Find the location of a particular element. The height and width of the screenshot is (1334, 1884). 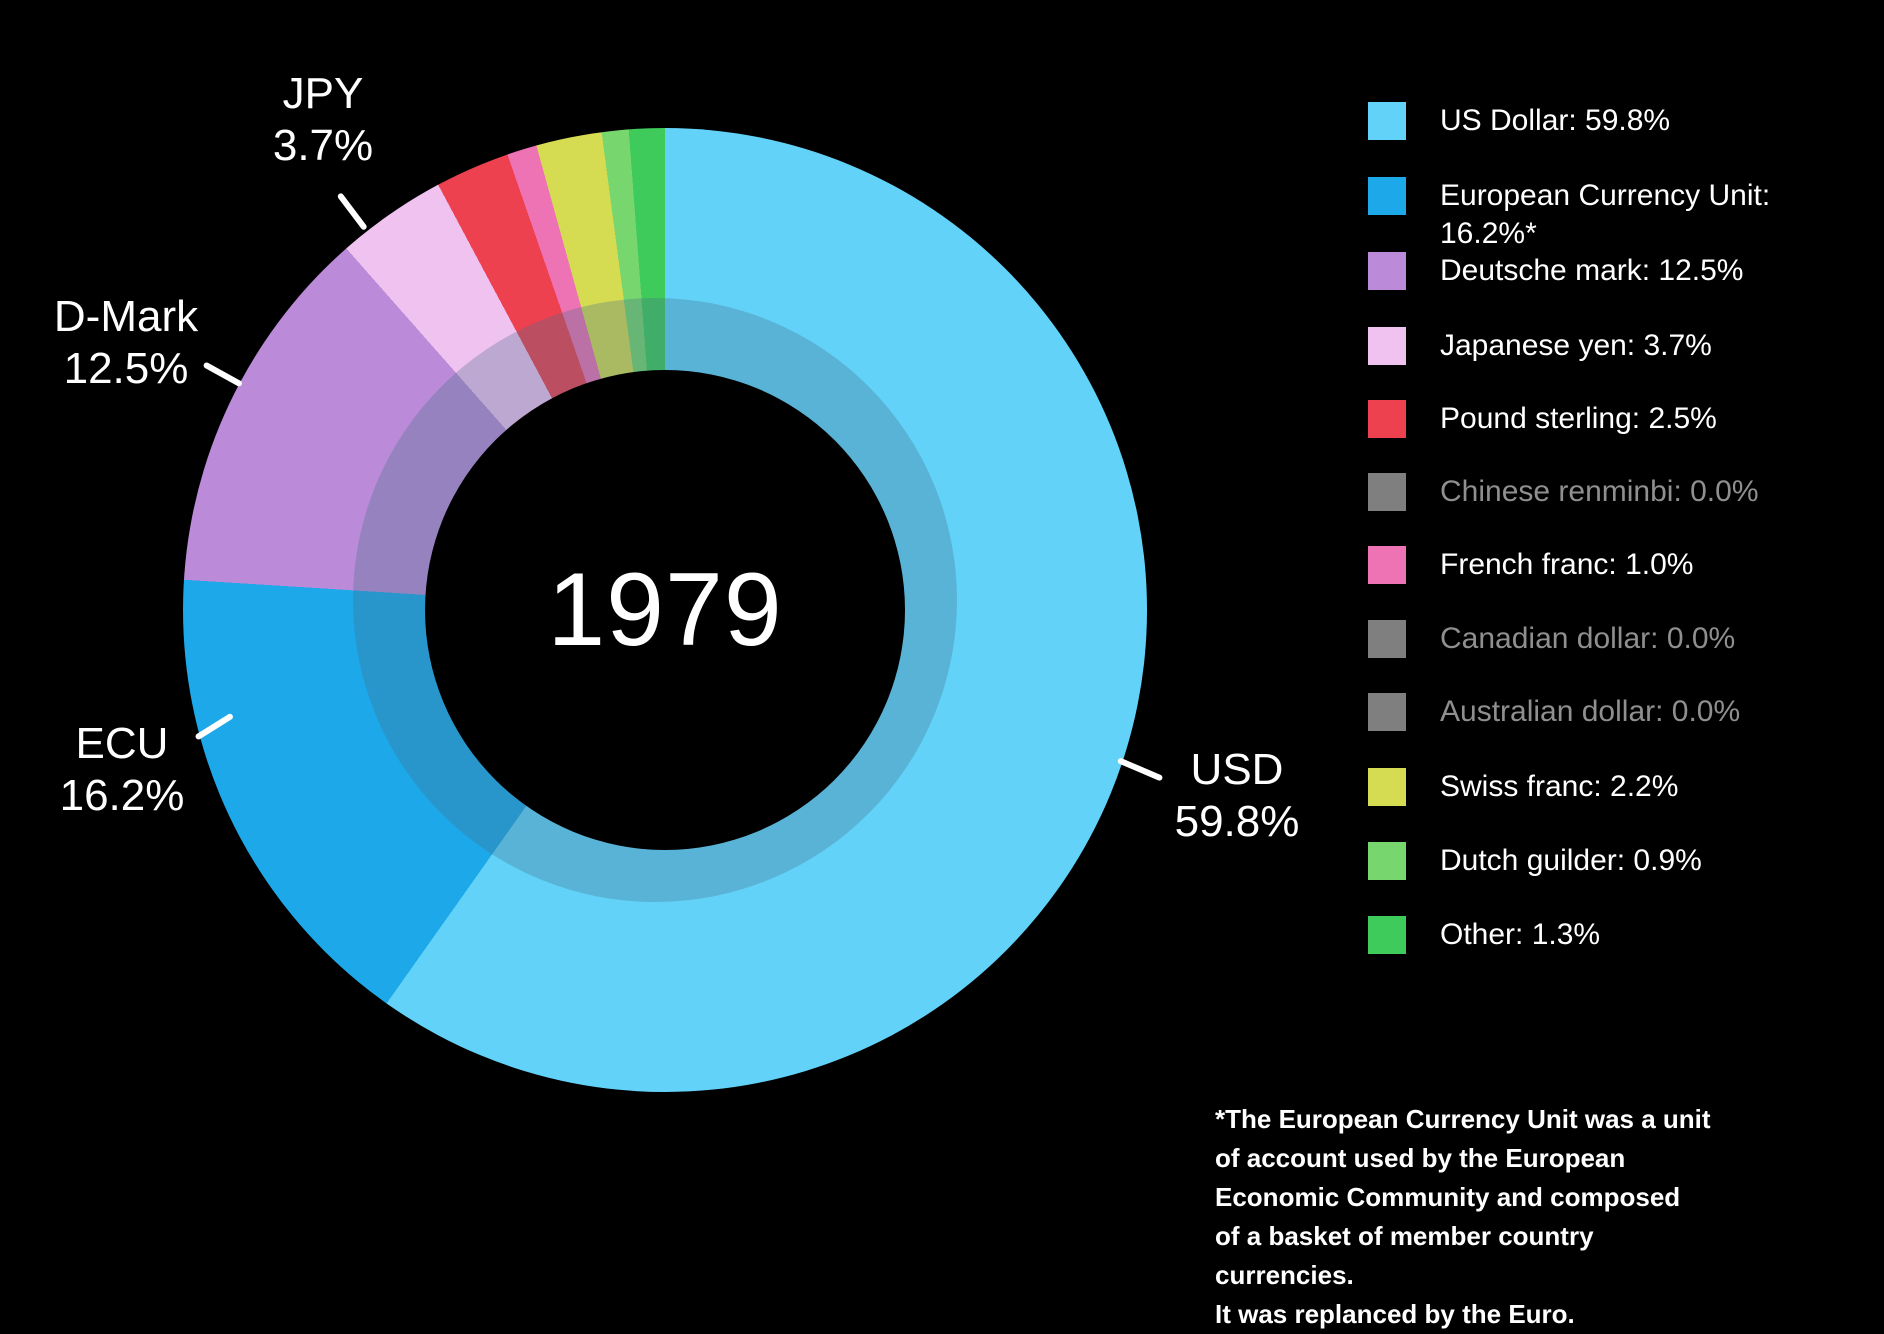

callout-dmark: D-Mark 12.5% is located at coordinates (126, 343).